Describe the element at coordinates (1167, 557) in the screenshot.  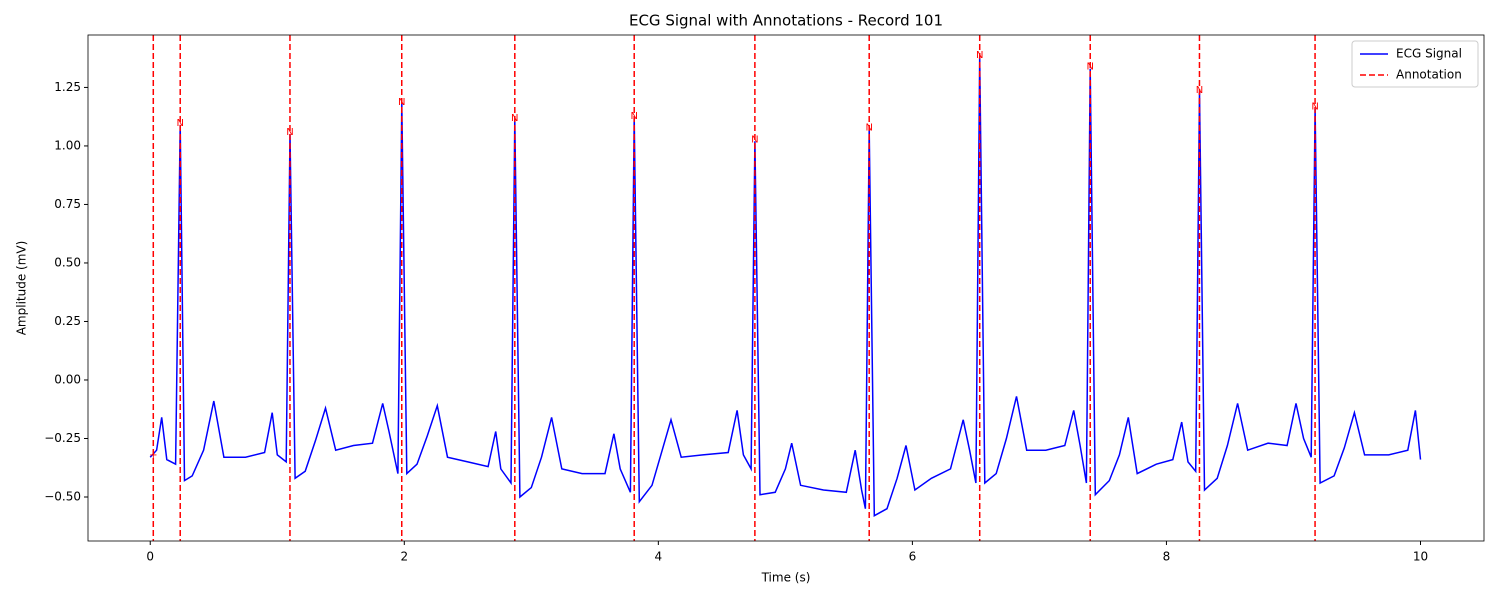
I see `x-tick-label: 8` at that location.